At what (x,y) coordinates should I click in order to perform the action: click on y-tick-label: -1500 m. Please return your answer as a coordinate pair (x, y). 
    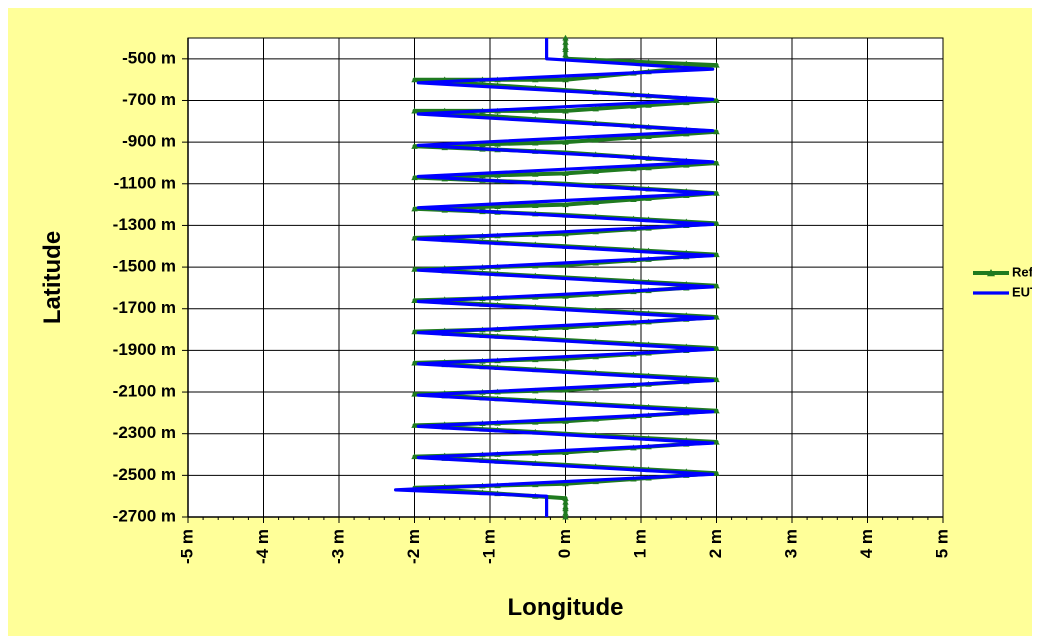
    Looking at the image, I should click on (144, 266).